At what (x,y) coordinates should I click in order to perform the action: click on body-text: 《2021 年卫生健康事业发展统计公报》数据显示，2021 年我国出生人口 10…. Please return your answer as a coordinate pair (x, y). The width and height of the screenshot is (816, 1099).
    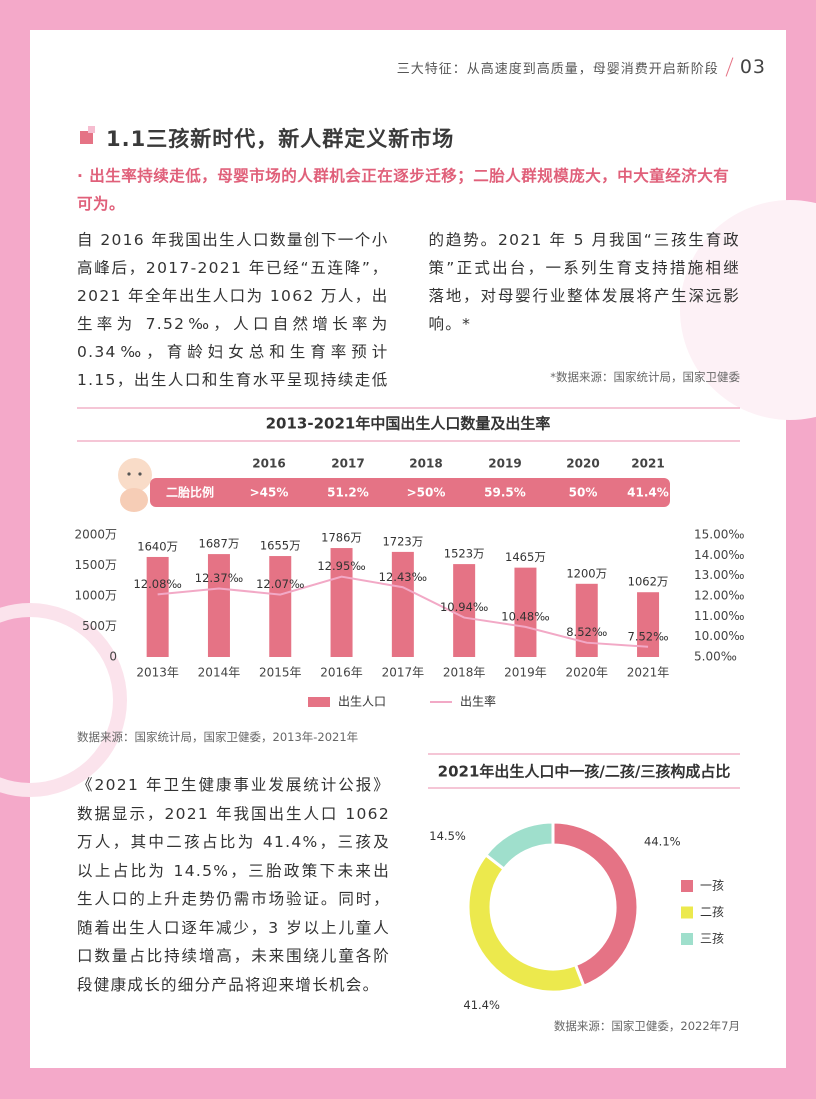
    Looking at the image, I should click on (233, 885).